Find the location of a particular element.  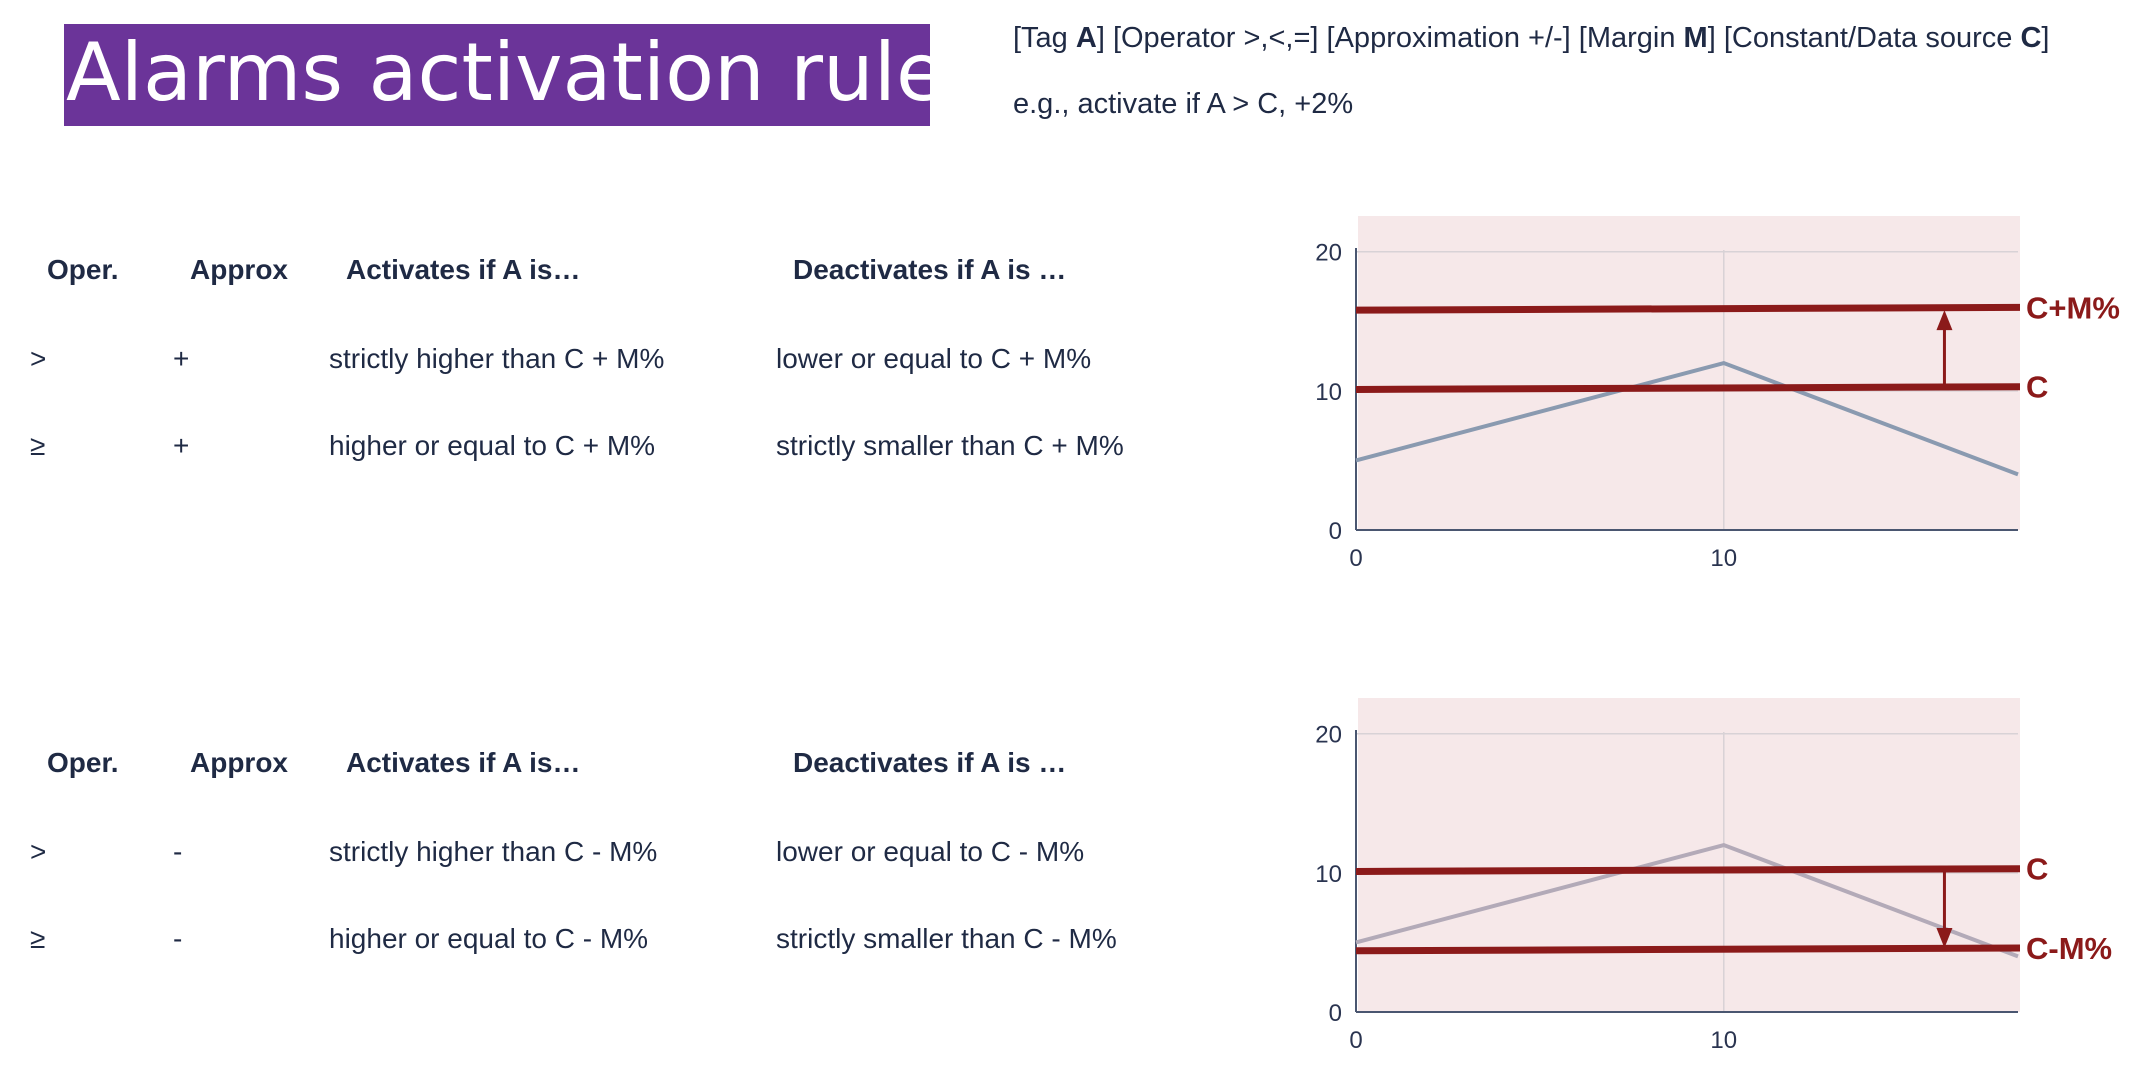

chart-svg: 0 10 20 0 10 C+M% C is located at coordinates (1717, 394).